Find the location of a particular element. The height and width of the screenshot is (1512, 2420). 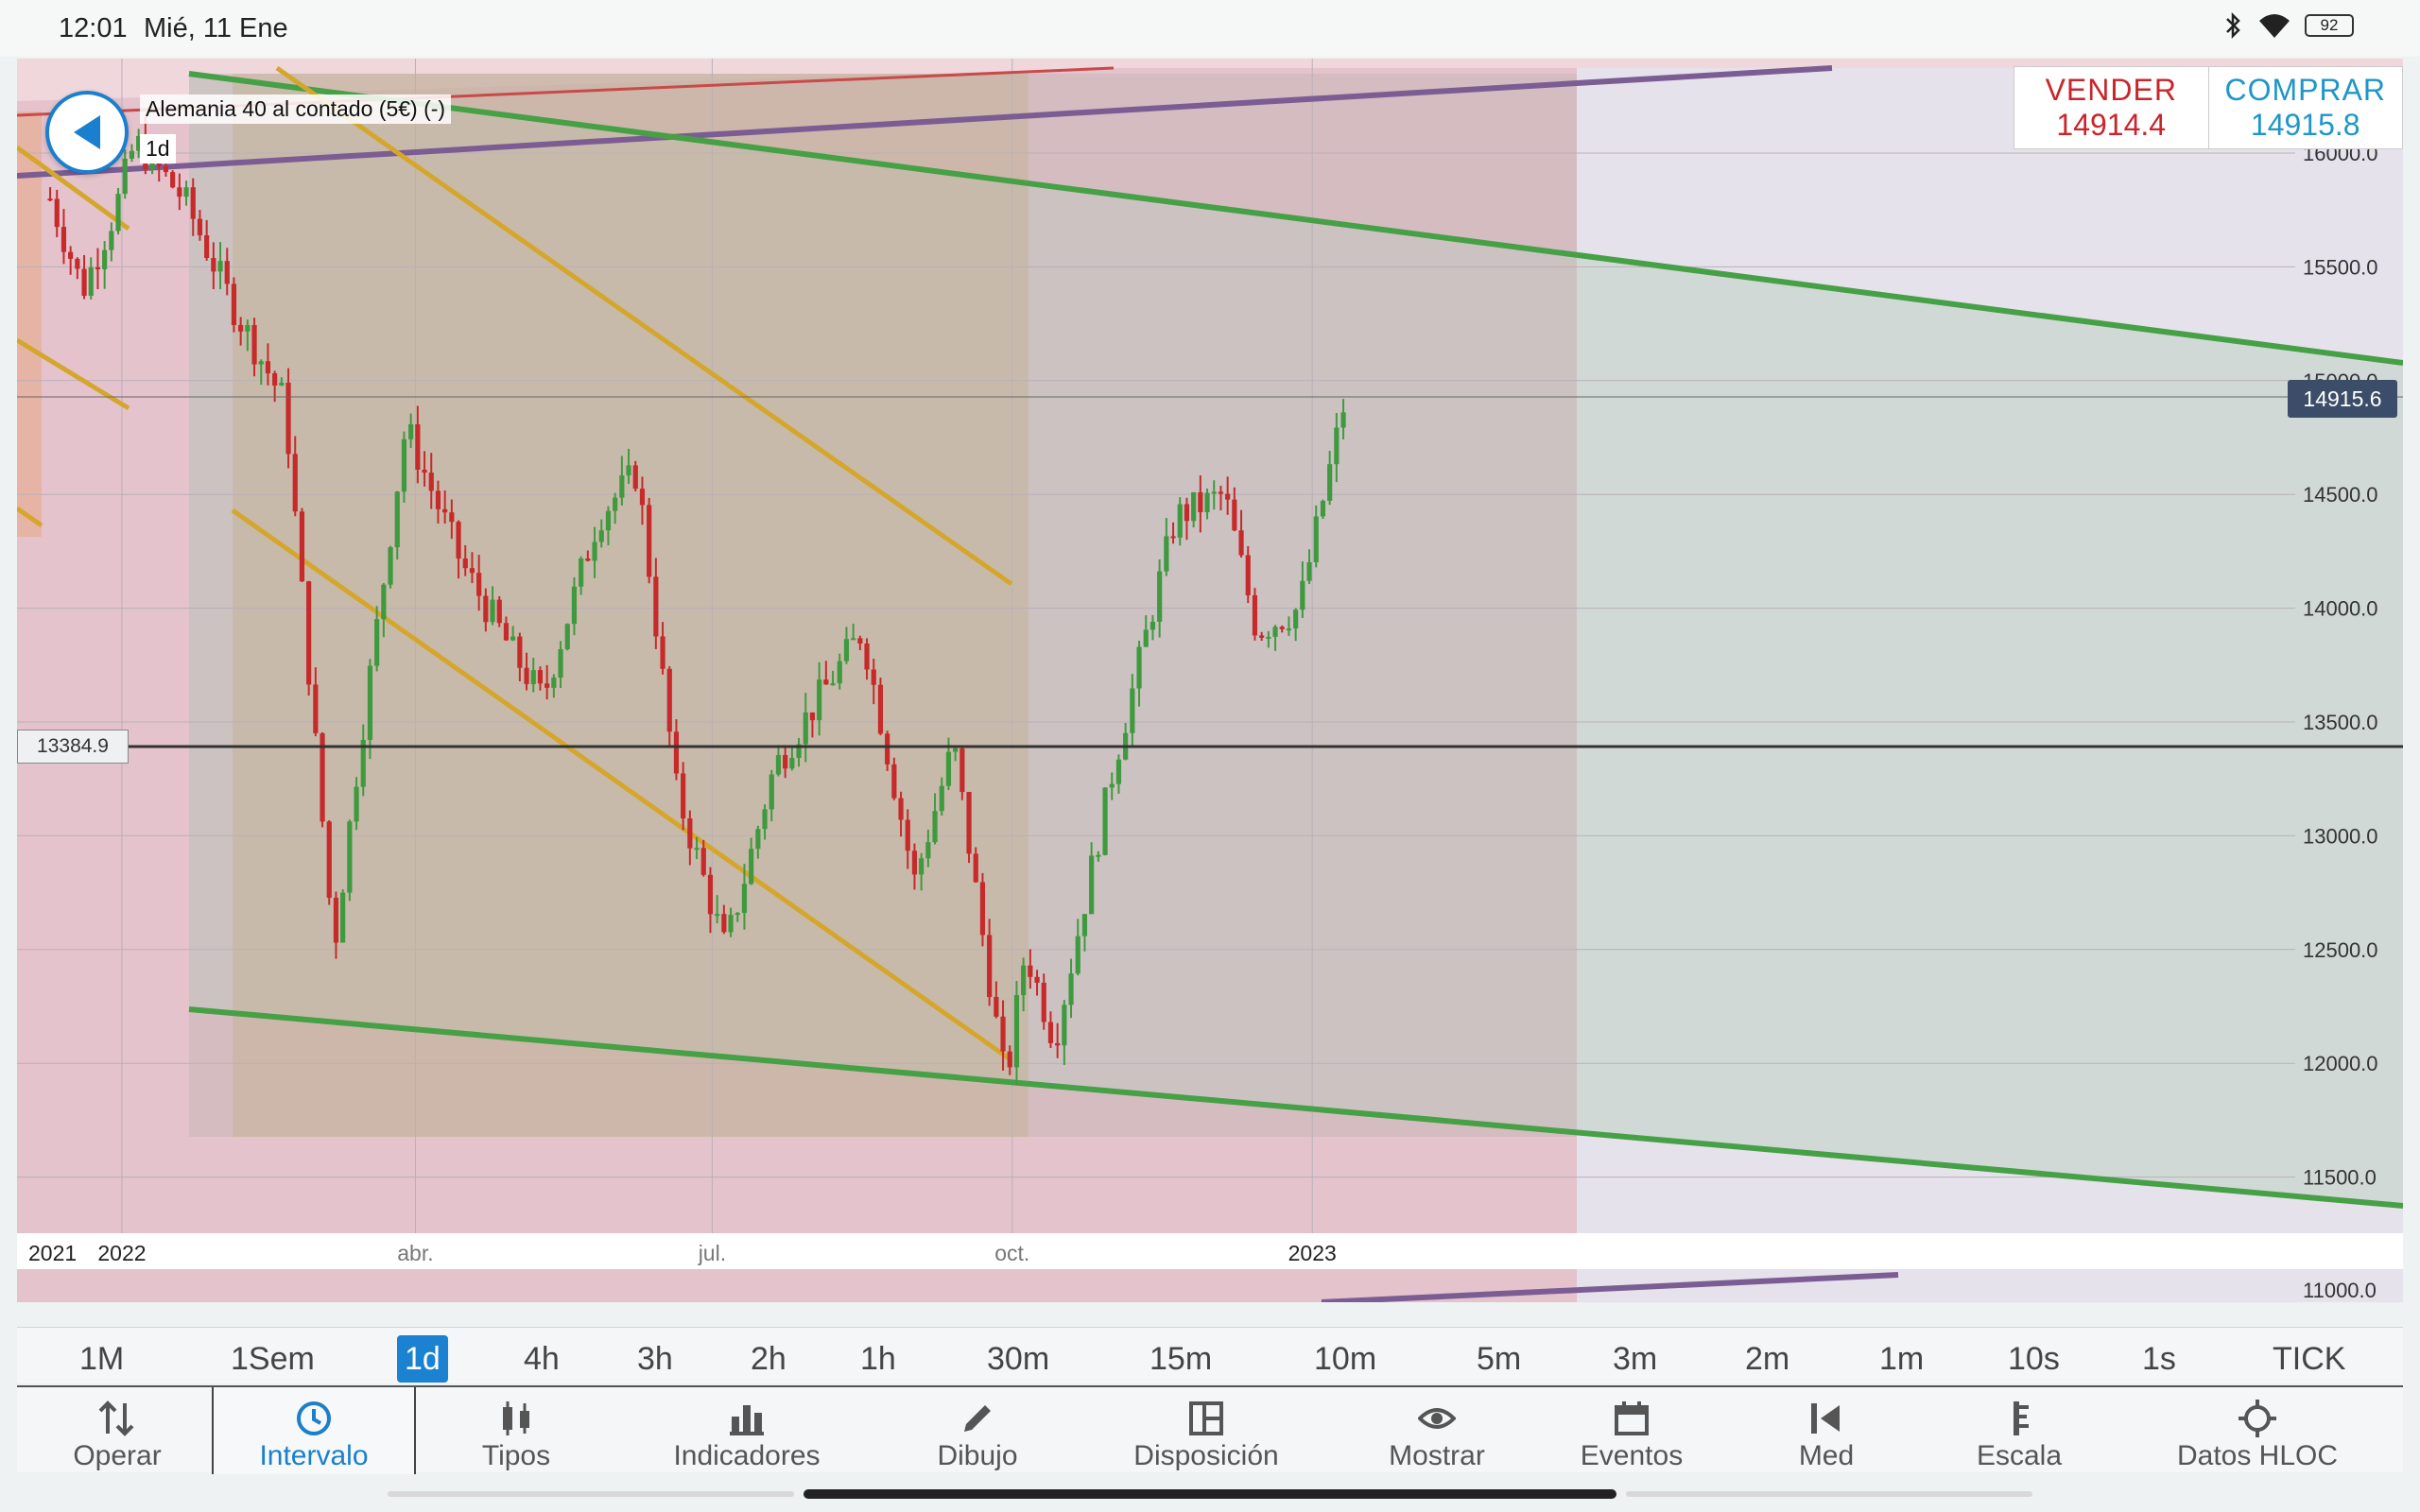

fork-left-b is located at coordinates (30, 517).